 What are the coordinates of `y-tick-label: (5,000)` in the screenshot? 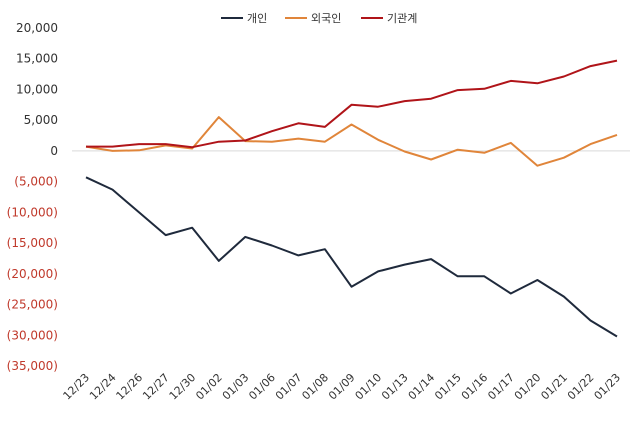 It's located at (36, 182).